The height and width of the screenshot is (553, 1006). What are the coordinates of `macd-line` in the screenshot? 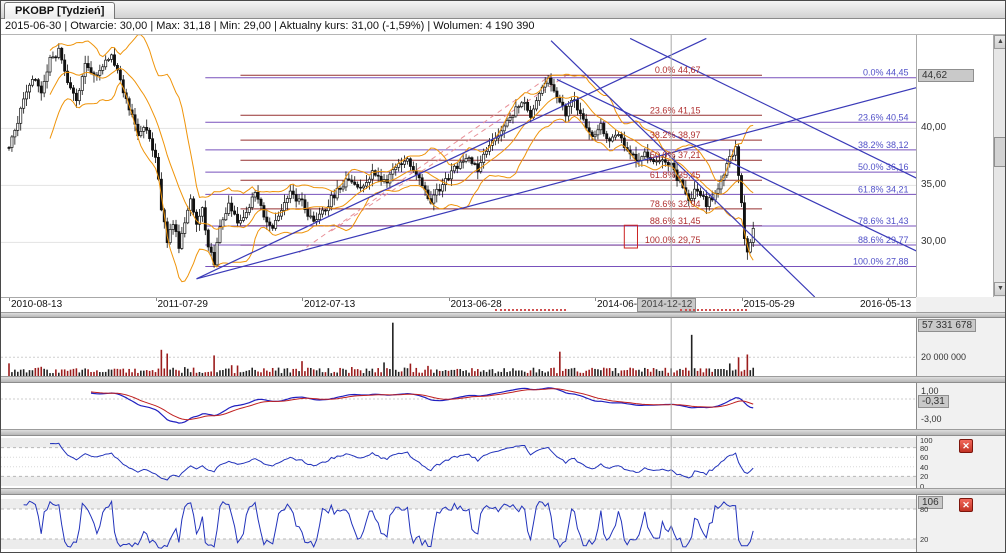 It's located at (422, 405).